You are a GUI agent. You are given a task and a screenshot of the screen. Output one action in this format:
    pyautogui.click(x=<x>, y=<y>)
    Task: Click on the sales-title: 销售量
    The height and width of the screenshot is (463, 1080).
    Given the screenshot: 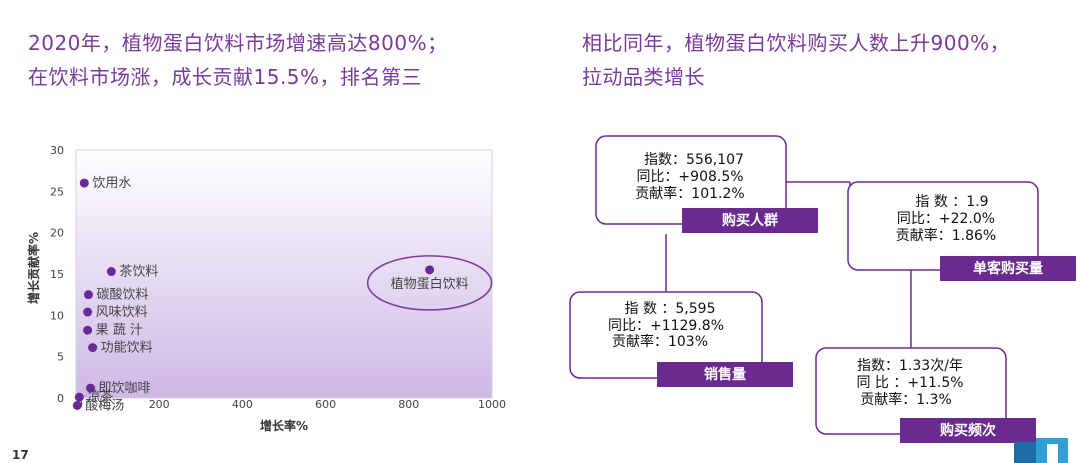 What is the action you would take?
    pyautogui.click(x=725, y=374)
    